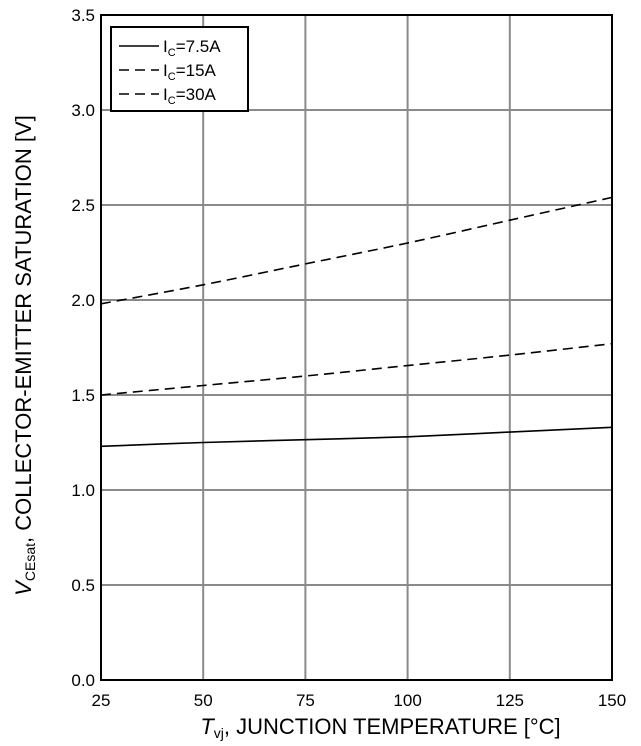  Describe the element at coordinates (203, 700) in the screenshot. I see `x-tick-label: 50` at that location.